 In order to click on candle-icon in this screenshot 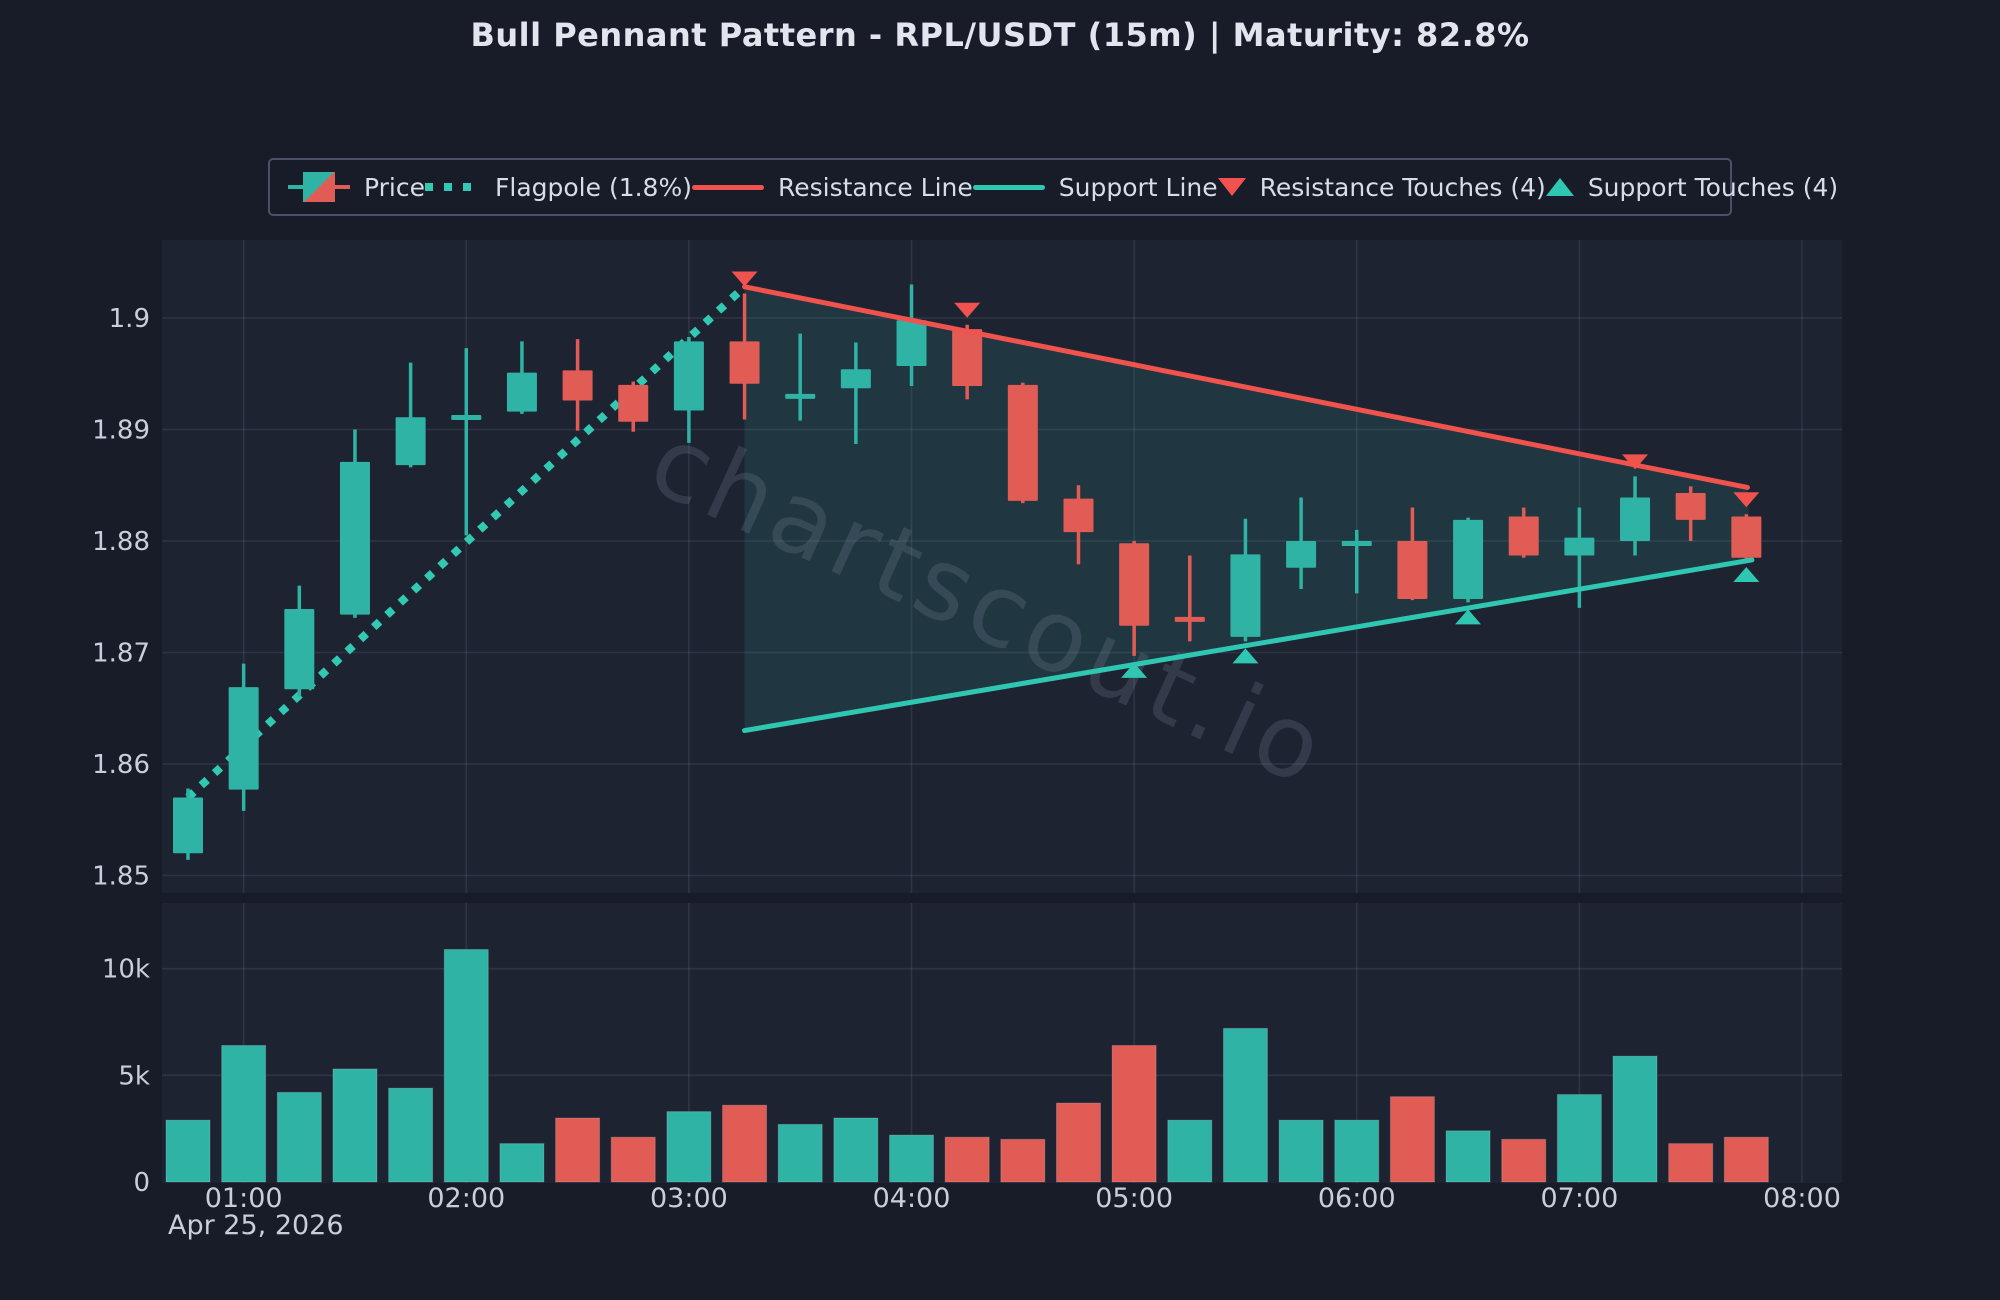, I will do `click(319, 187)`.